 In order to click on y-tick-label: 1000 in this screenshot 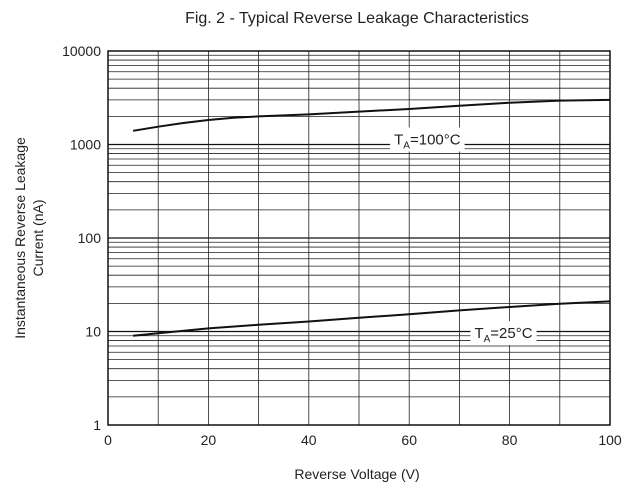, I will do `click(85, 145)`.